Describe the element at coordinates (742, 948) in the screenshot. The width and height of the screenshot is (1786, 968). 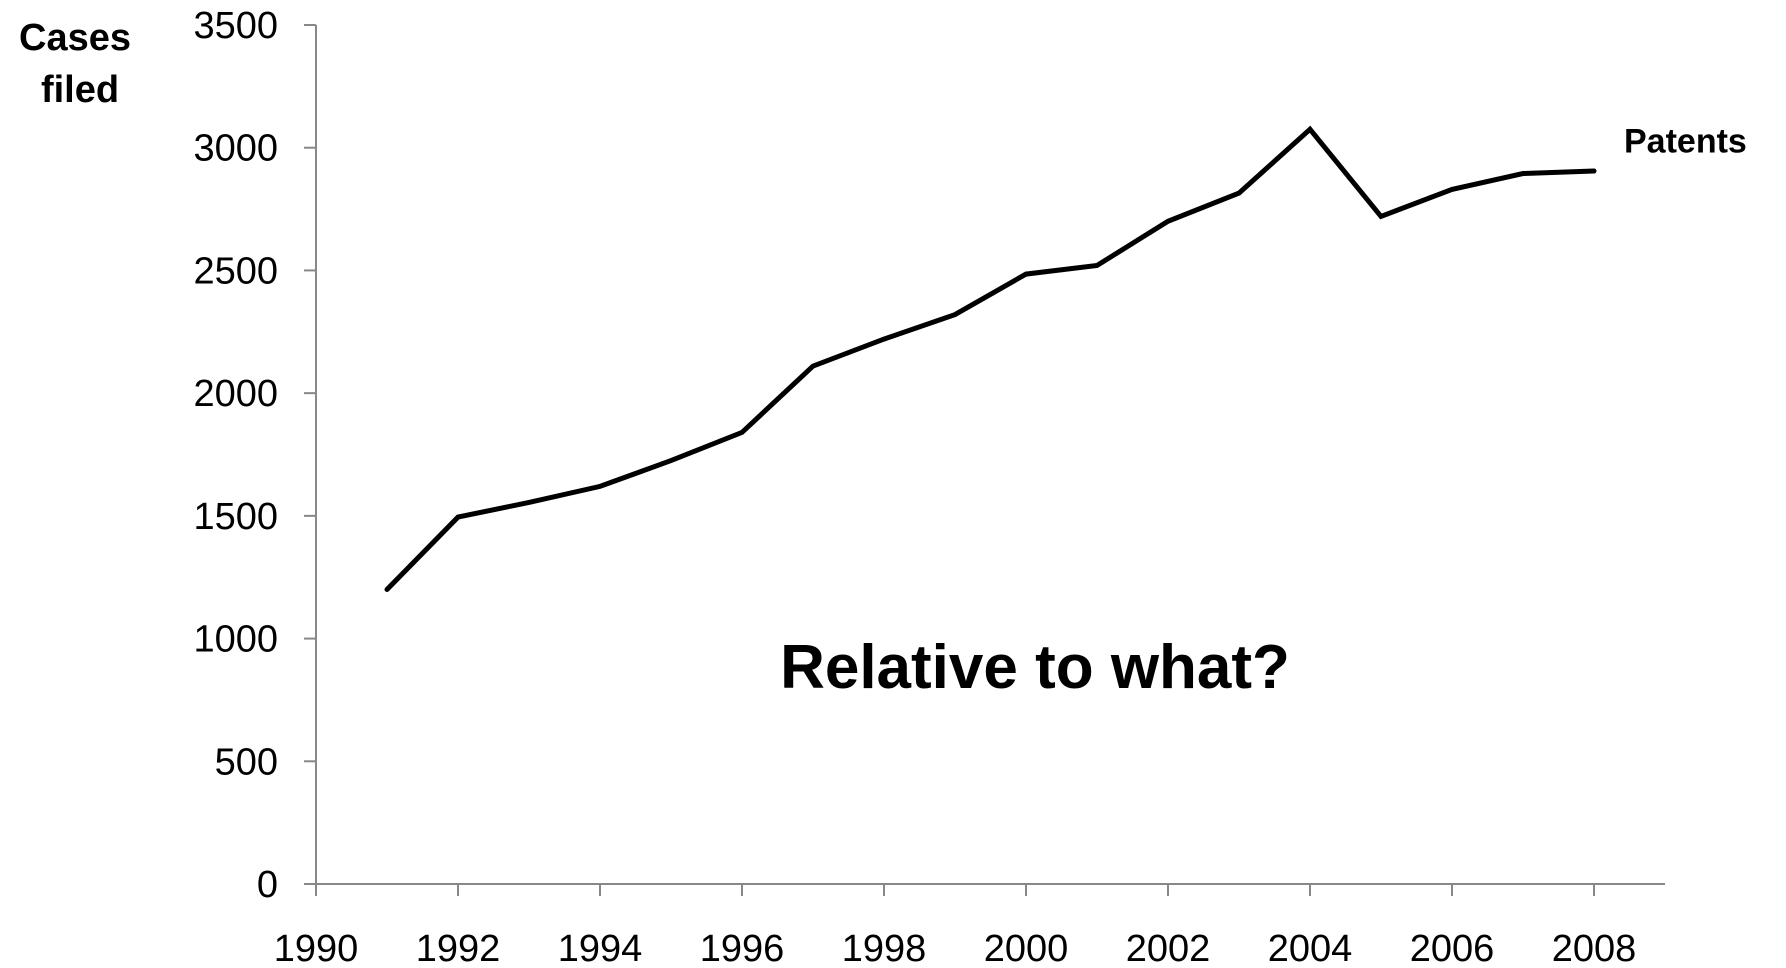
I see `x-tick-label: 1996` at that location.